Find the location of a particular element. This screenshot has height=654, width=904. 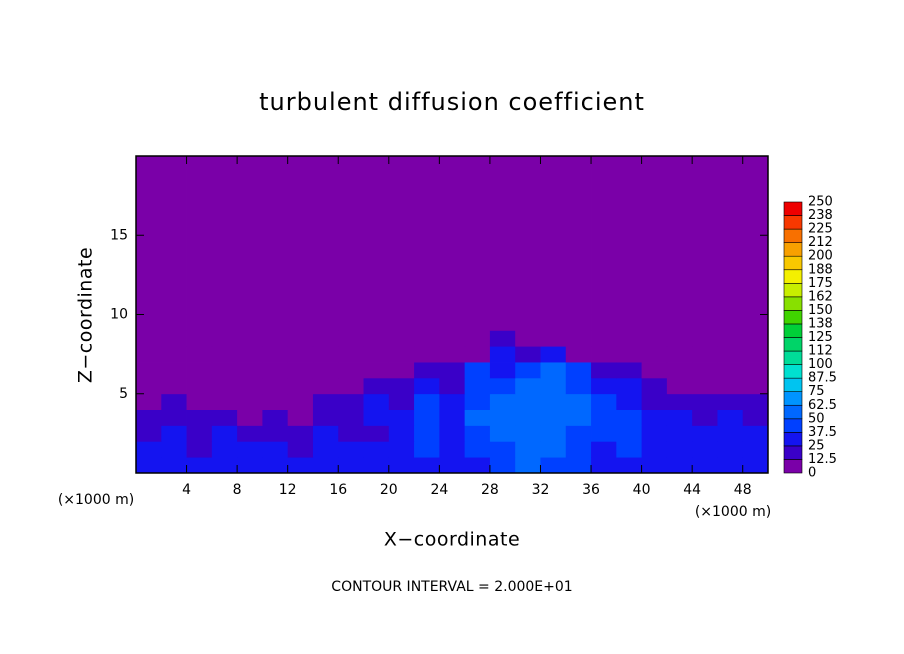

contour-interval-note: CONTOUR INTERVAL = 2.000E+01 is located at coordinates (451, 587).